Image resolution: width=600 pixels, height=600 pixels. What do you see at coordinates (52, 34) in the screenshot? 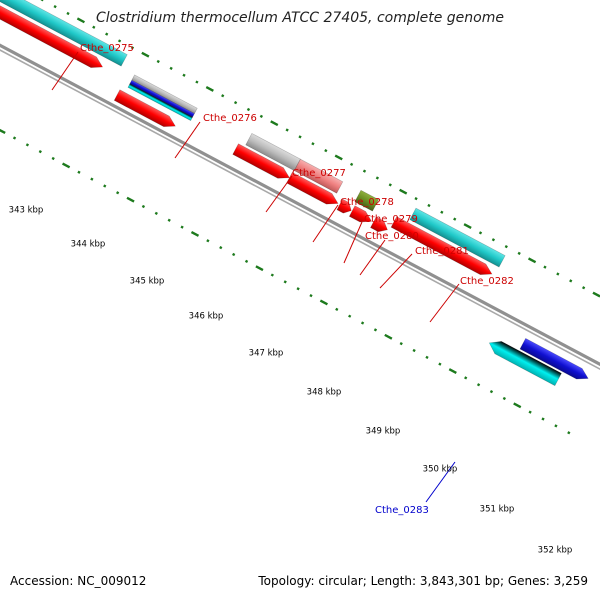
I see `cthe-0275-cds` at bounding box center [52, 34].